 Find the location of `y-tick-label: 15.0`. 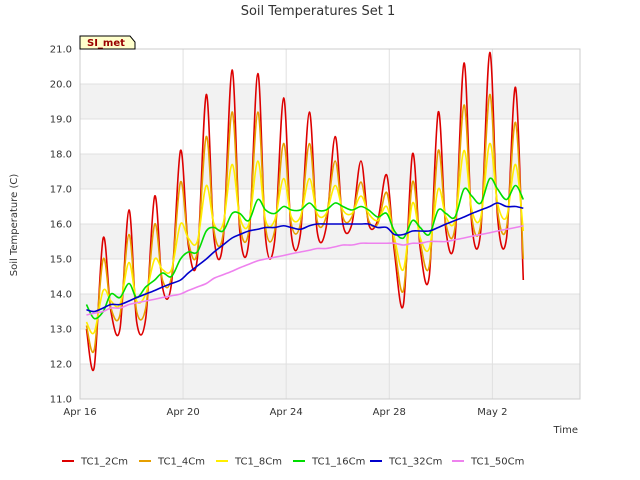

y-tick-label: 15.0 is located at coordinates (61, 260).